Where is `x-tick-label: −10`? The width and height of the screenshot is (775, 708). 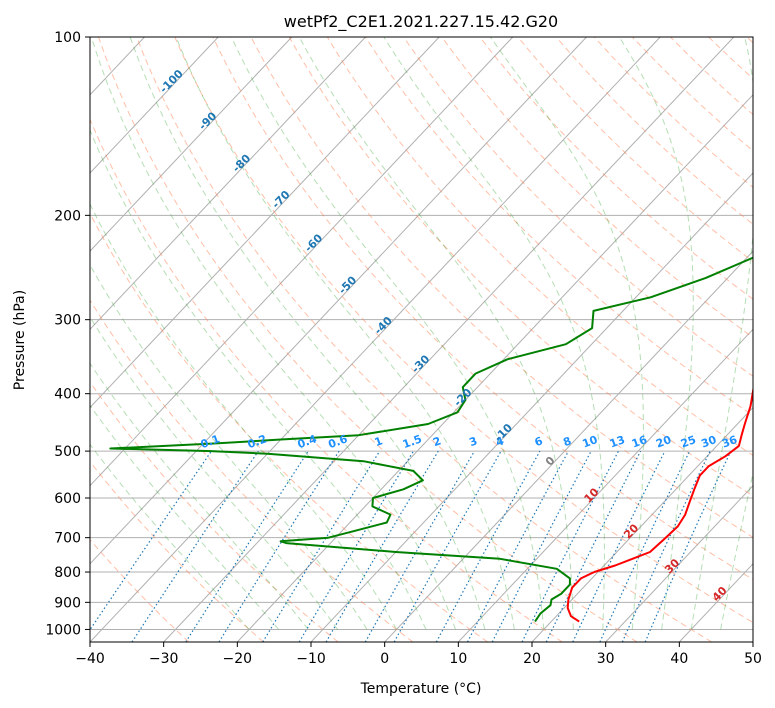
x-tick-label: −10 is located at coordinates (311, 659).